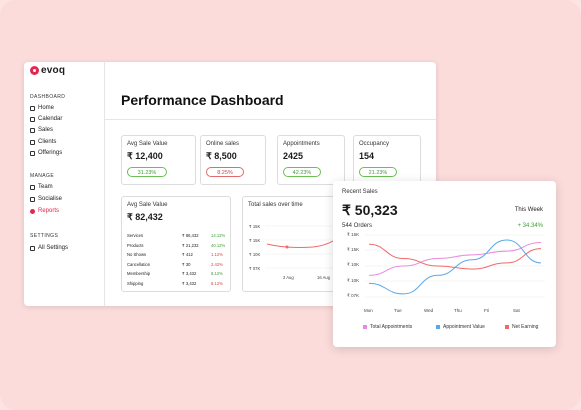 The width and height of the screenshot is (581, 410). I want to click on total-sales-chart, so click(303, 247).